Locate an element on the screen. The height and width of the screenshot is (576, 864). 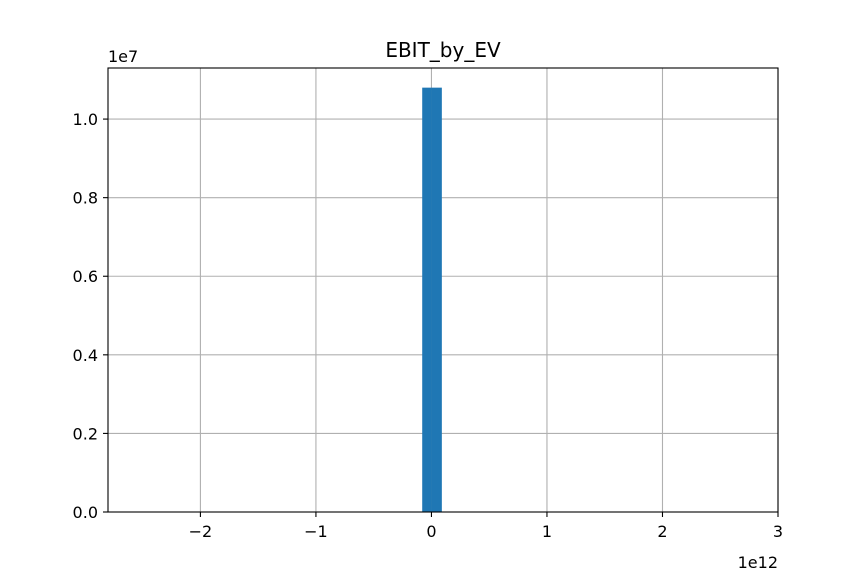
x-tick-label: 3 is located at coordinates (778, 531).